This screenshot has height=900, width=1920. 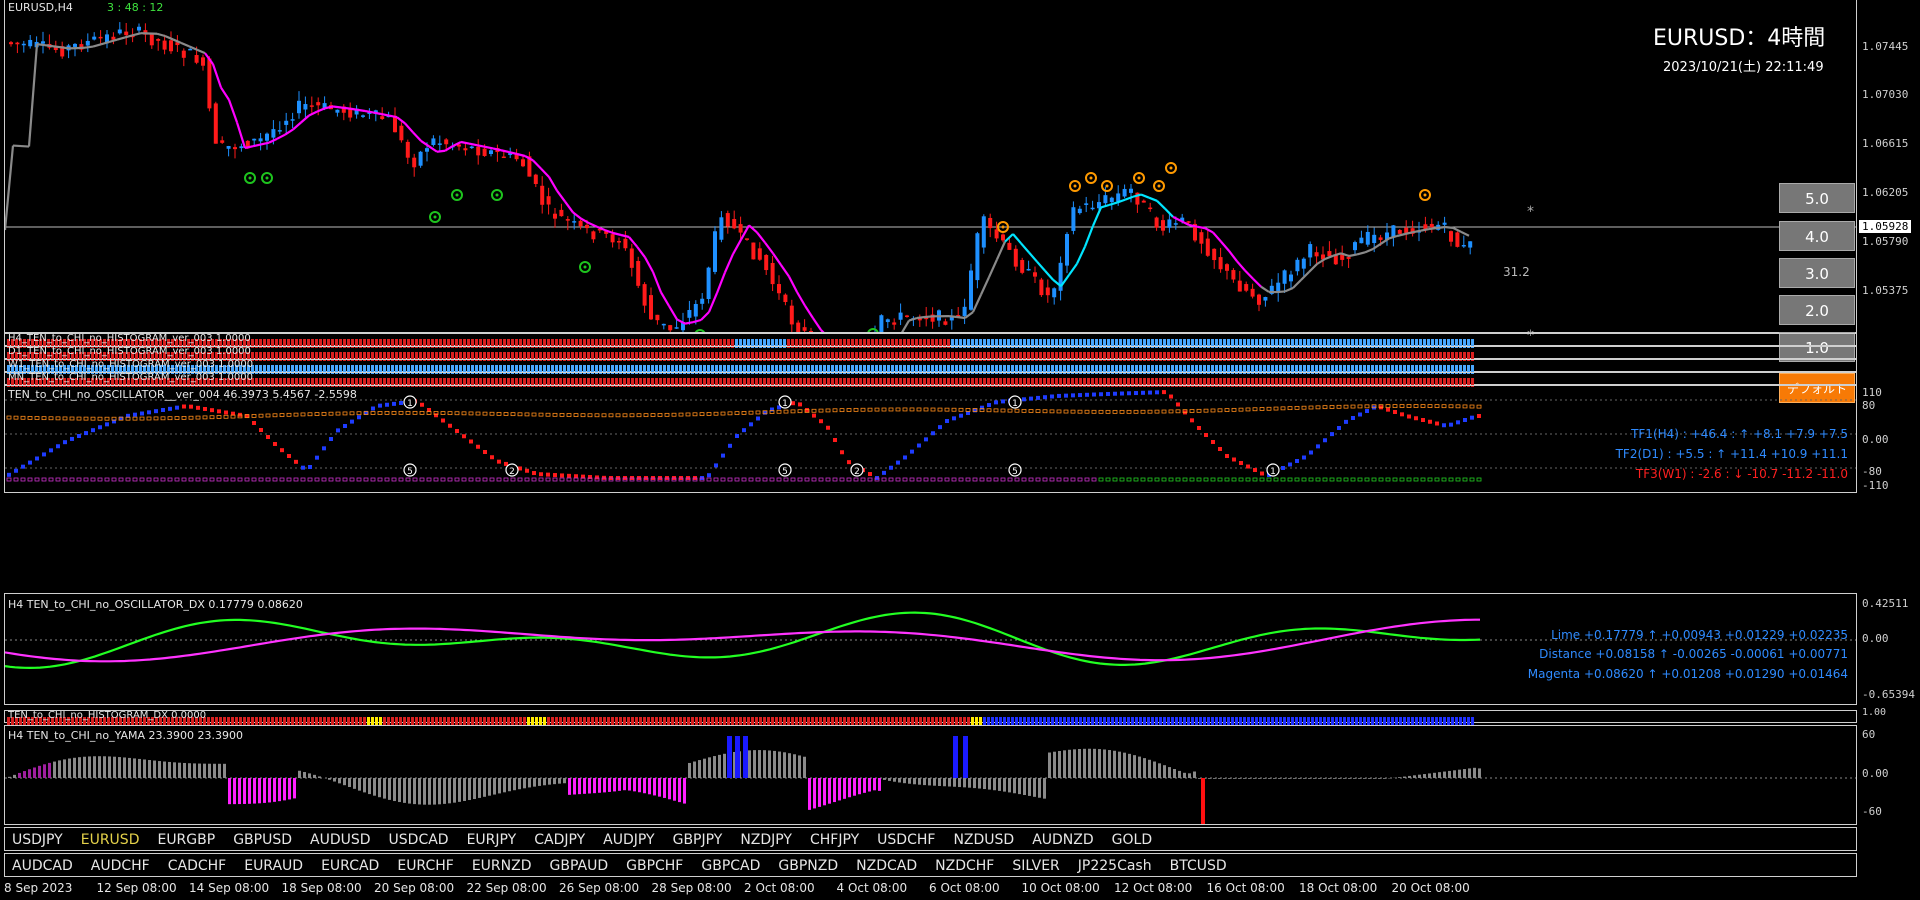 I want to click on multiplier-3-button: 3.0, so click(x=1817, y=273).